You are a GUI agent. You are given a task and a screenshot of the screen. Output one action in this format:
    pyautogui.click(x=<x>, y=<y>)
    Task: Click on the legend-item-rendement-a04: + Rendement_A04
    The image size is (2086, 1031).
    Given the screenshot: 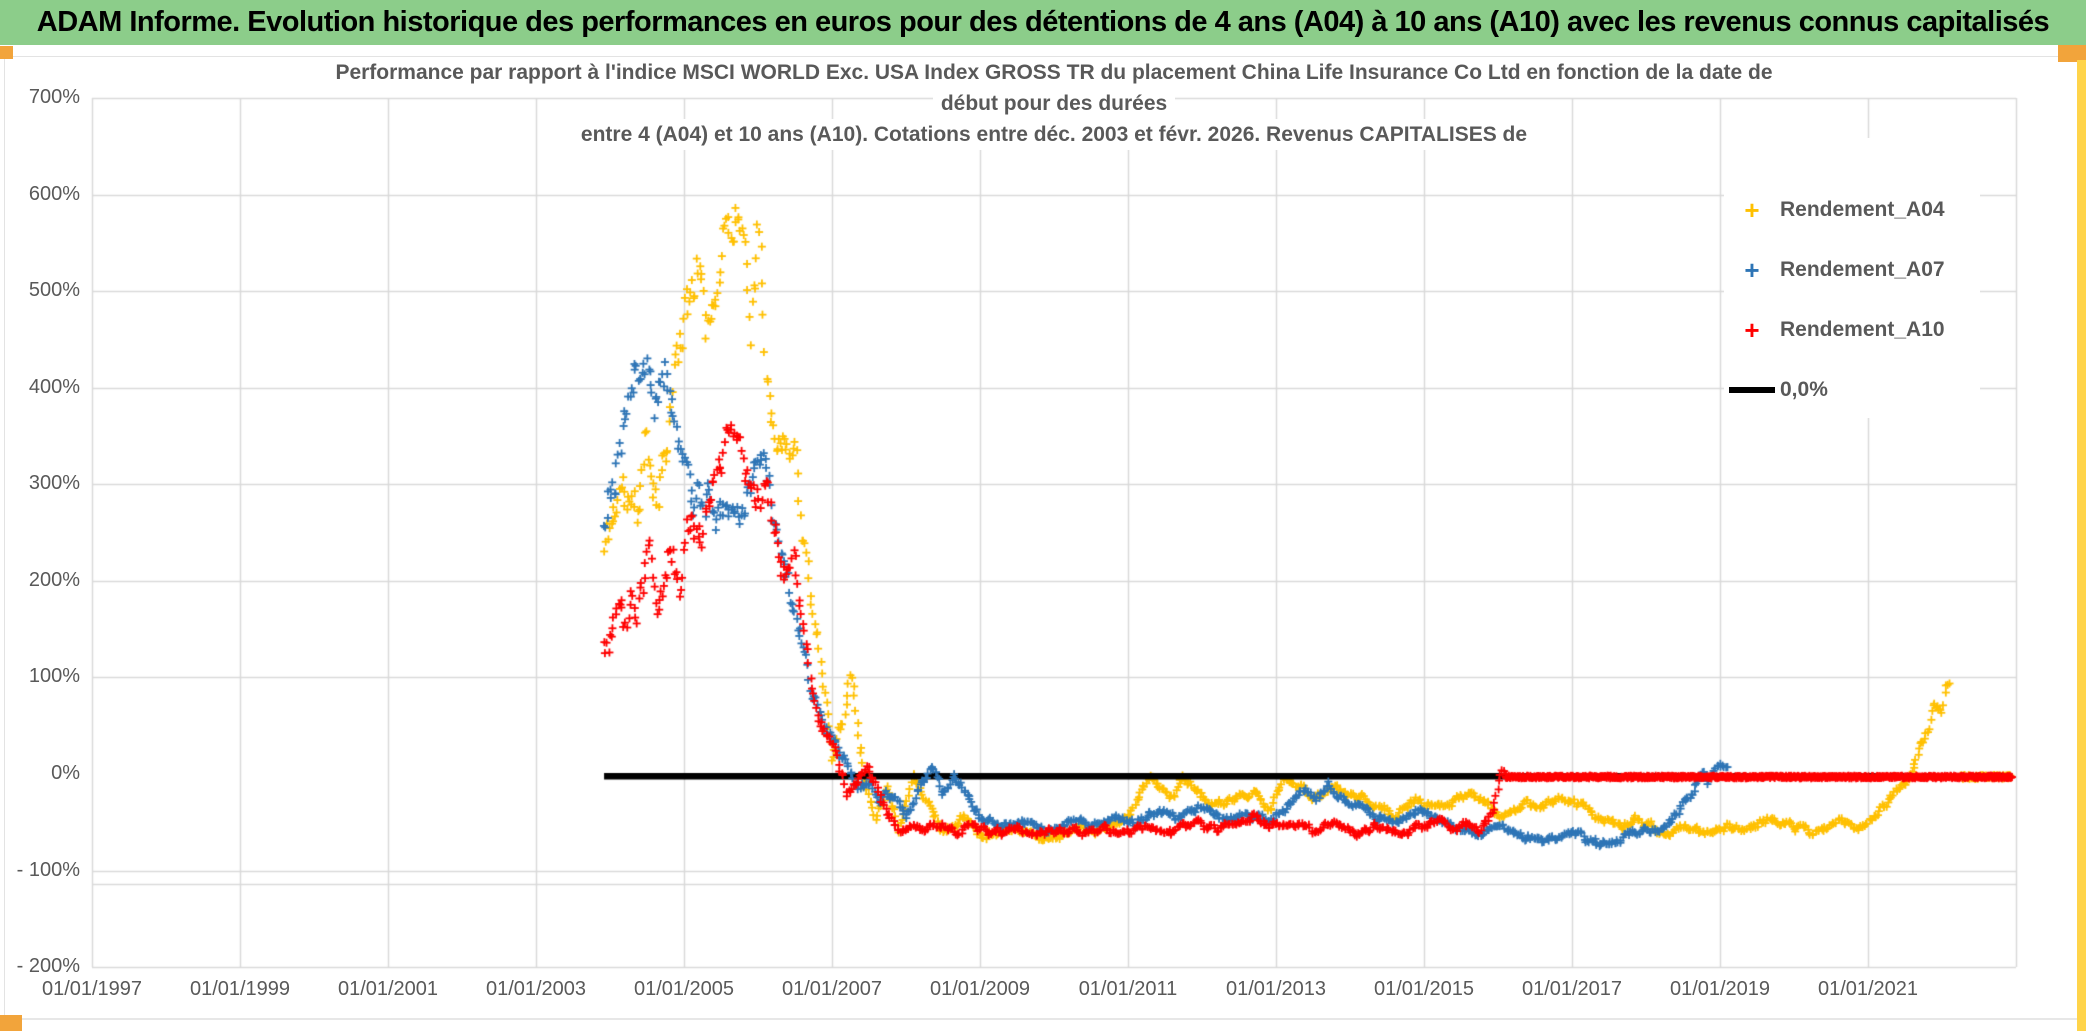 What is the action you would take?
    pyautogui.click(x=1852, y=210)
    